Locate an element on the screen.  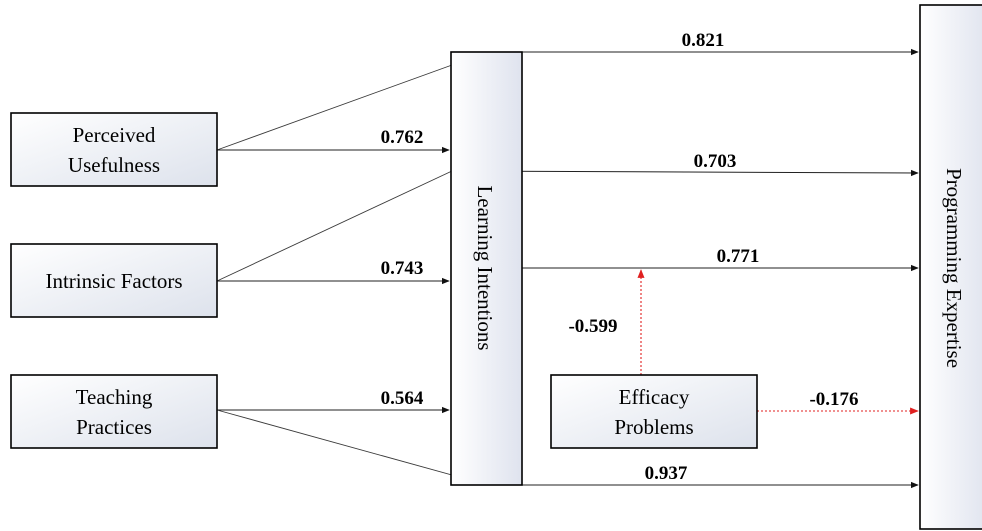
node-teaching-practices: Teaching Practices is located at coordinates (114, 411).